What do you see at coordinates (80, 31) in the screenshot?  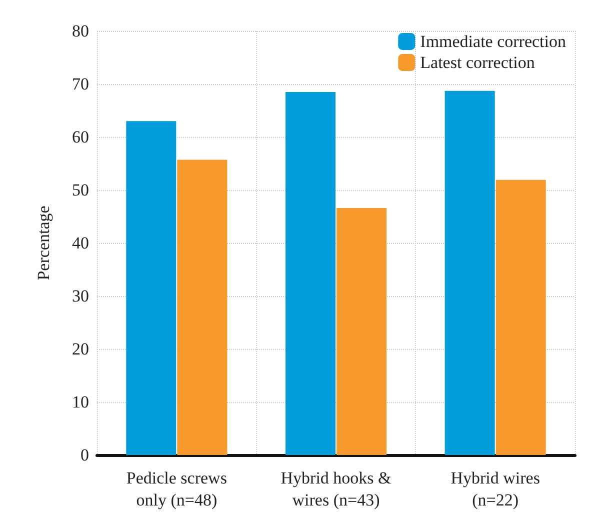 I see `y-tick-label: 80` at bounding box center [80, 31].